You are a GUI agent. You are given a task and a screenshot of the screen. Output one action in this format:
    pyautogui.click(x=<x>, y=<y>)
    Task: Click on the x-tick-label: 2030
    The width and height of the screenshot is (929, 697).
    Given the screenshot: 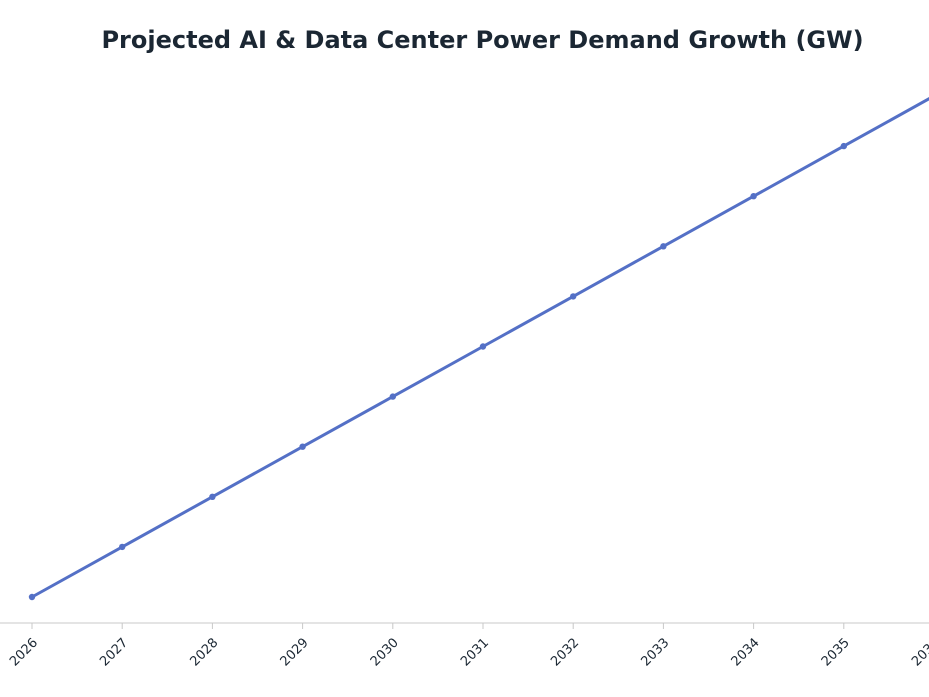 What is the action you would take?
    pyautogui.click(x=385, y=652)
    